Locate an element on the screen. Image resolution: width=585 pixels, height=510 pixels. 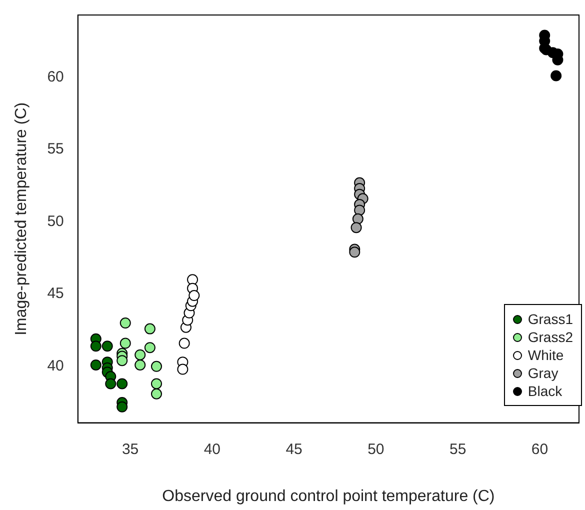
y-tick-label: 45 is located at coordinates (55, 293).